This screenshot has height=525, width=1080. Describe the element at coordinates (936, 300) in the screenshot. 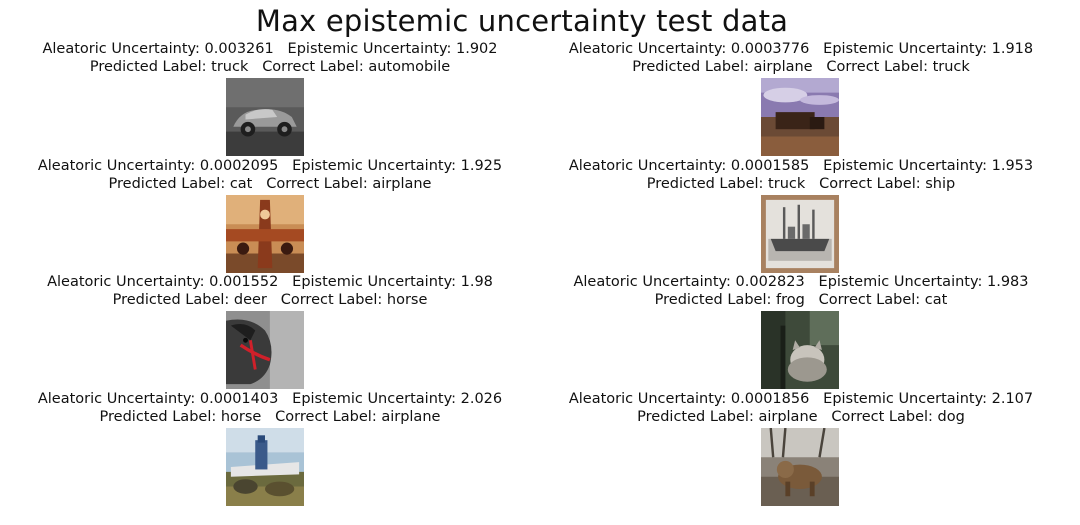

I see `correct-value: cat` at that location.